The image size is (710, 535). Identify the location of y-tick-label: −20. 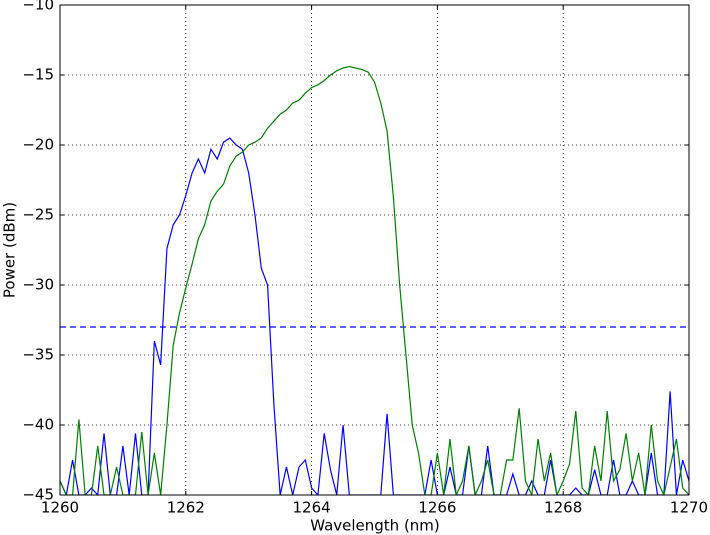
(38, 145).